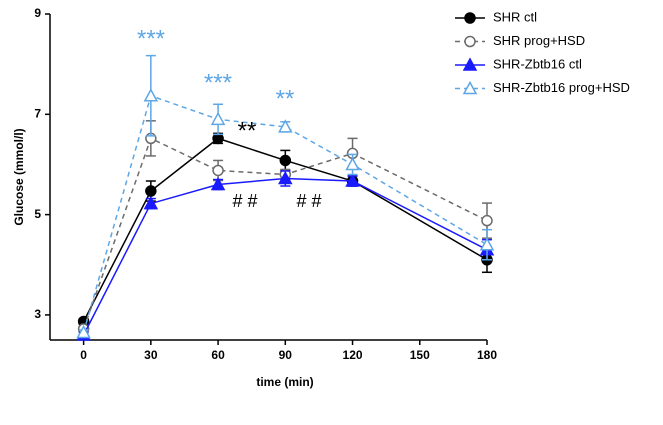 Image resolution: width=663 pixels, height=425 pixels. What do you see at coordinates (561, 87) in the screenshot?
I see `legend-label: SHR-Zbtb16 prog+HSD` at bounding box center [561, 87].